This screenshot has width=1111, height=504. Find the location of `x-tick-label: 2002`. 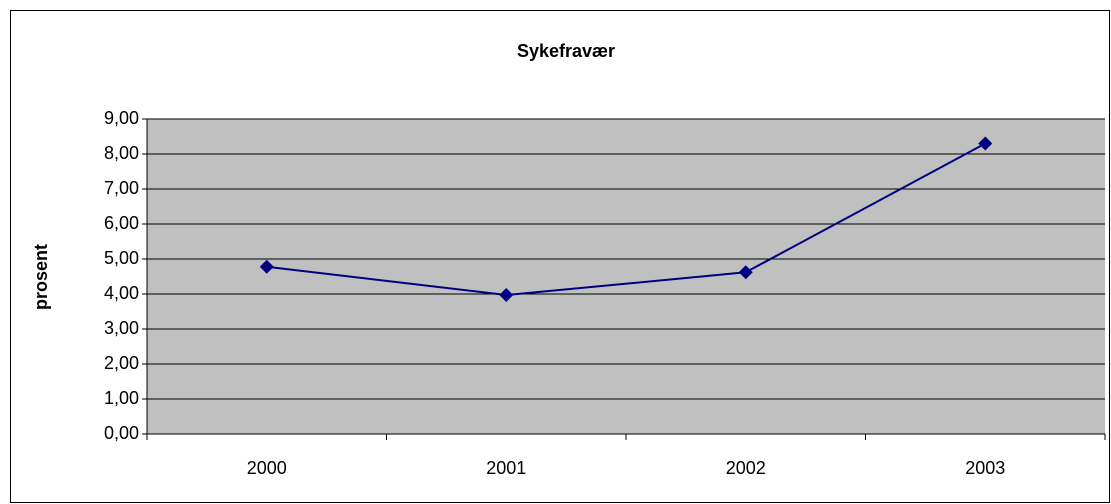

x-tick-label: 2002 is located at coordinates (746, 468).